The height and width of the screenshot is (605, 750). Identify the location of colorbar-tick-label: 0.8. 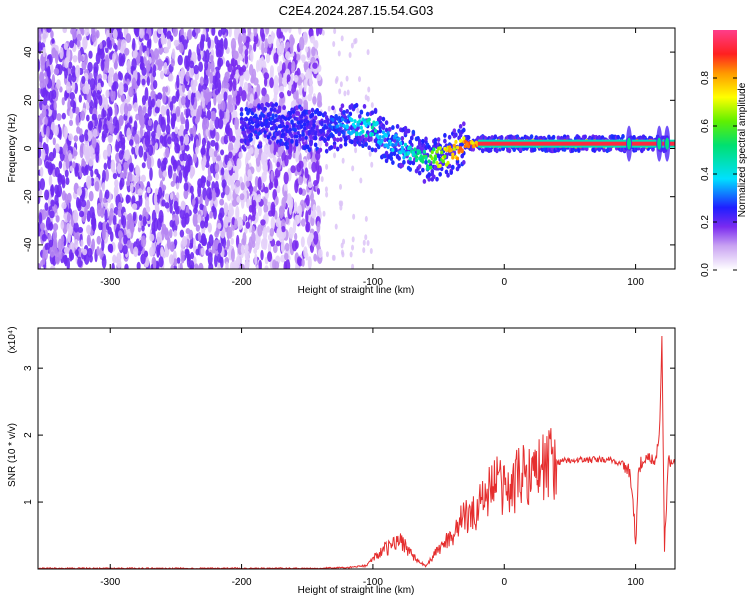
(705, 78).